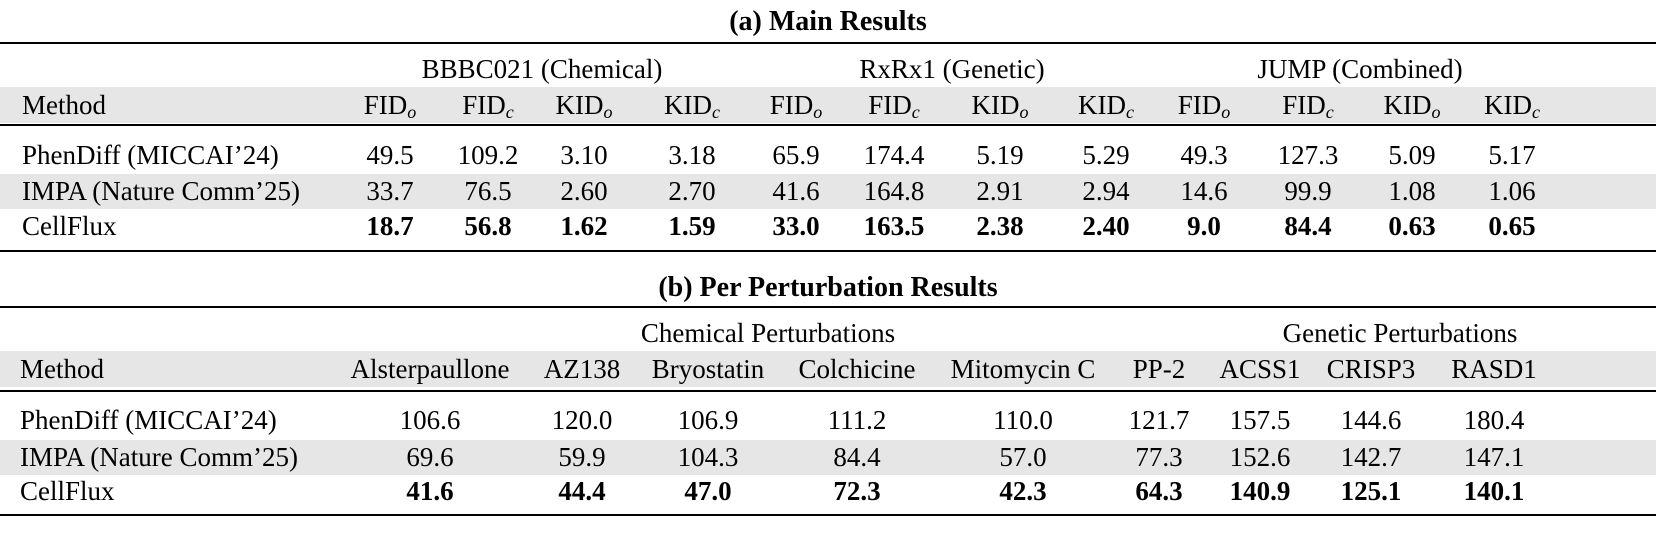 The image size is (1656, 552). Describe the element at coordinates (1260, 369) in the screenshot. I see `table-b-column-header: ACSS1` at that location.